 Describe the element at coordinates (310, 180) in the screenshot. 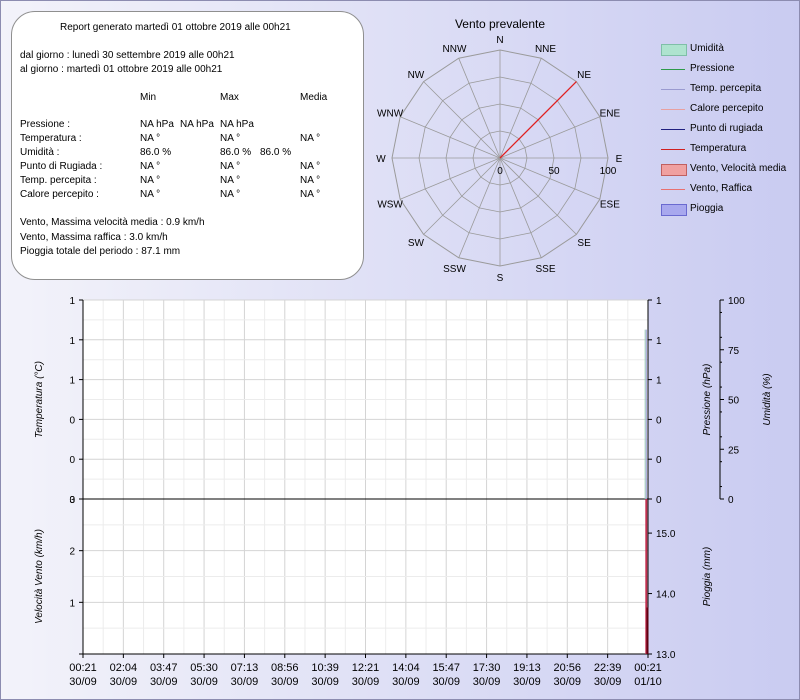

I see `row-feelslike-avg: NA °` at that location.